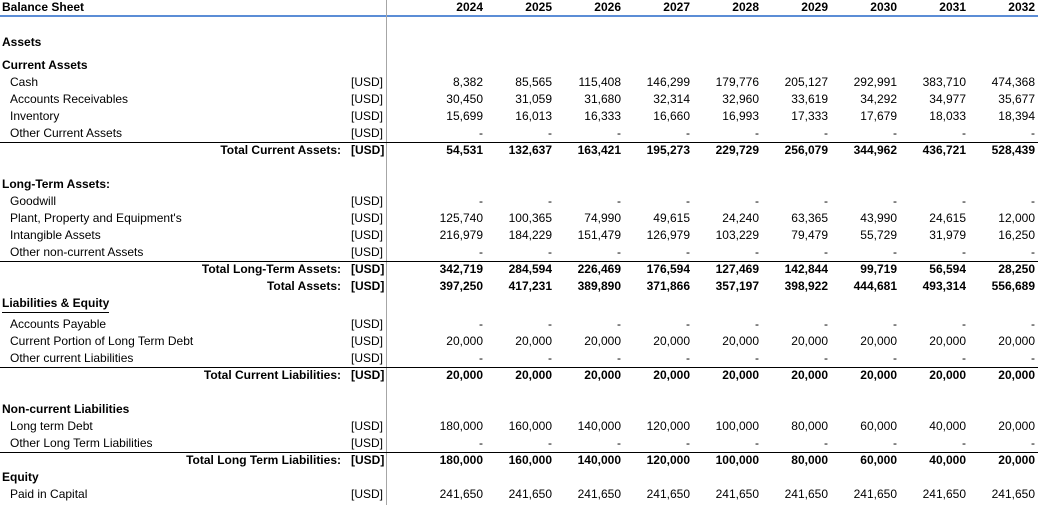 This screenshot has width=1038, height=505. Describe the element at coordinates (806, 286) in the screenshot. I see `value-cell: 398,922` at that location.